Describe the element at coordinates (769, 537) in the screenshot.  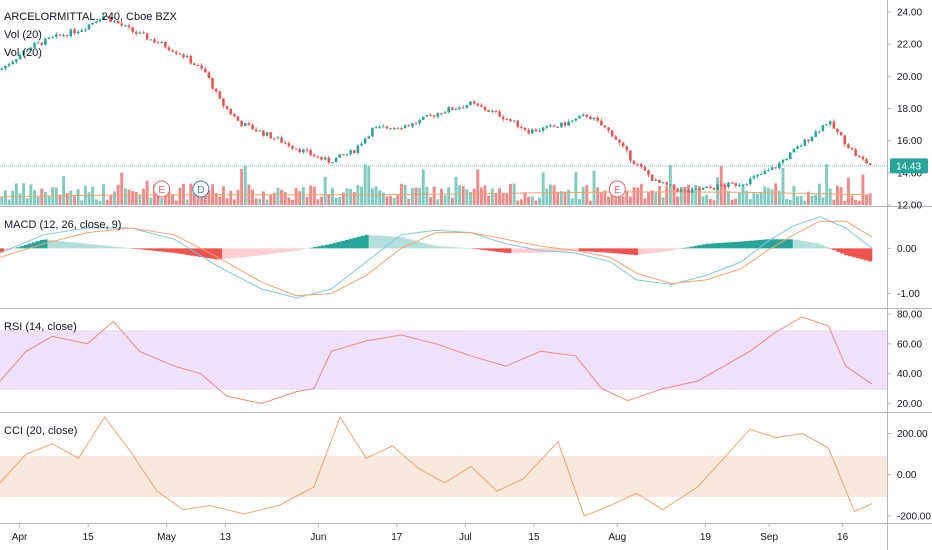
I see `x-tick-label: Sep` at that location.